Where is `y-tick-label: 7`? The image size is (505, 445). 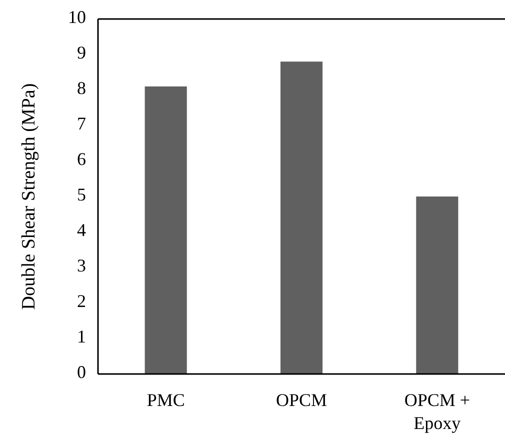
y-tick-label: 7 is located at coordinates (81, 124).